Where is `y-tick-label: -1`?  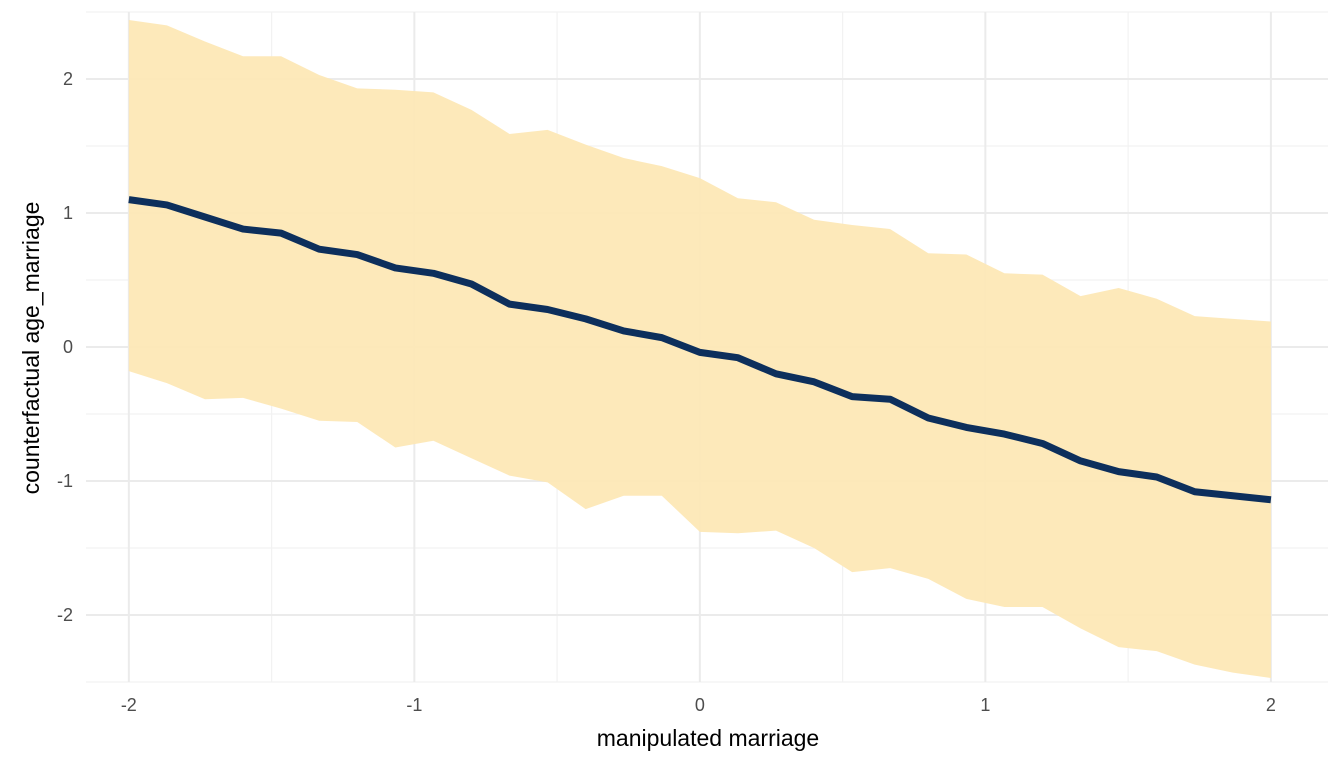 y-tick-label: -1 is located at coordinates (65, 481).